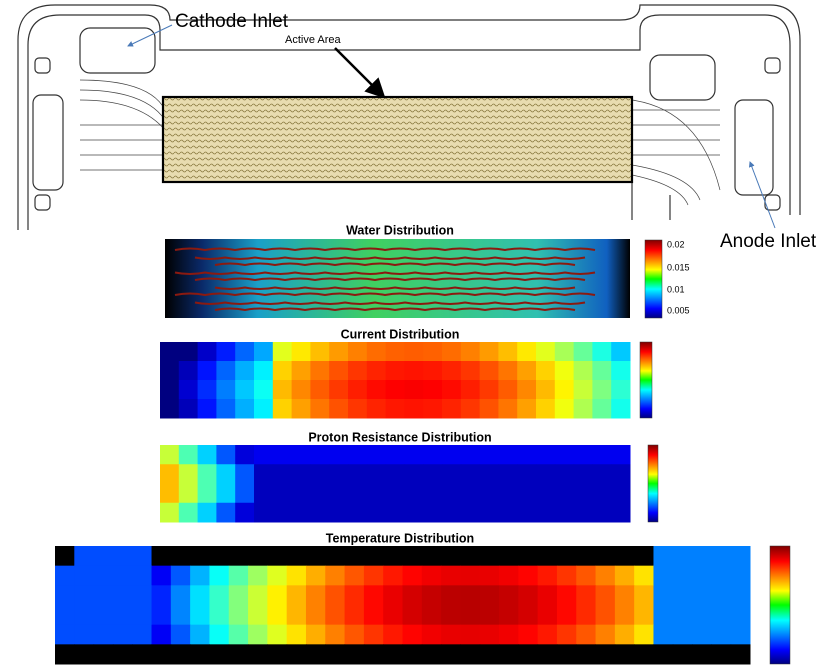 Image resolution: width=830 pixels, height=672 pixels. I want to click on colorbar, so click(653, 483).